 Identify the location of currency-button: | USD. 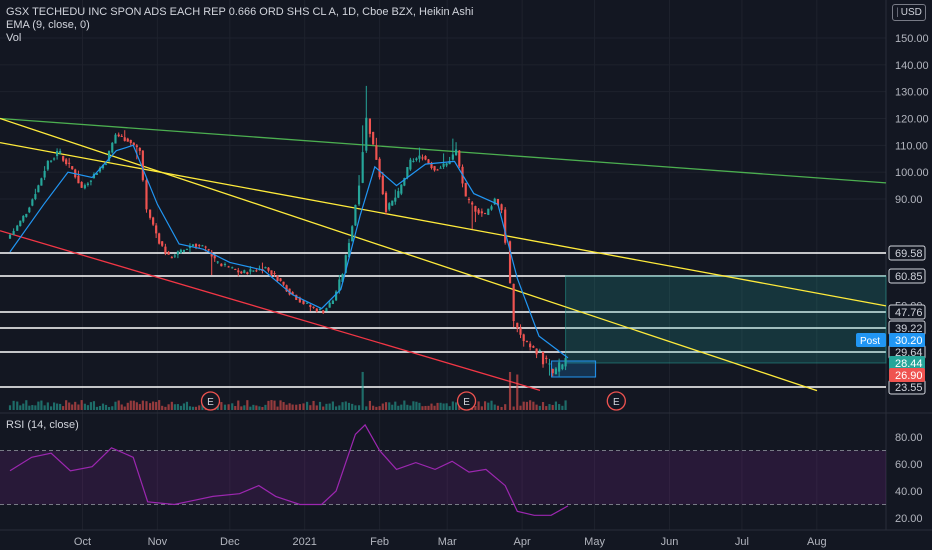
(909, 12).